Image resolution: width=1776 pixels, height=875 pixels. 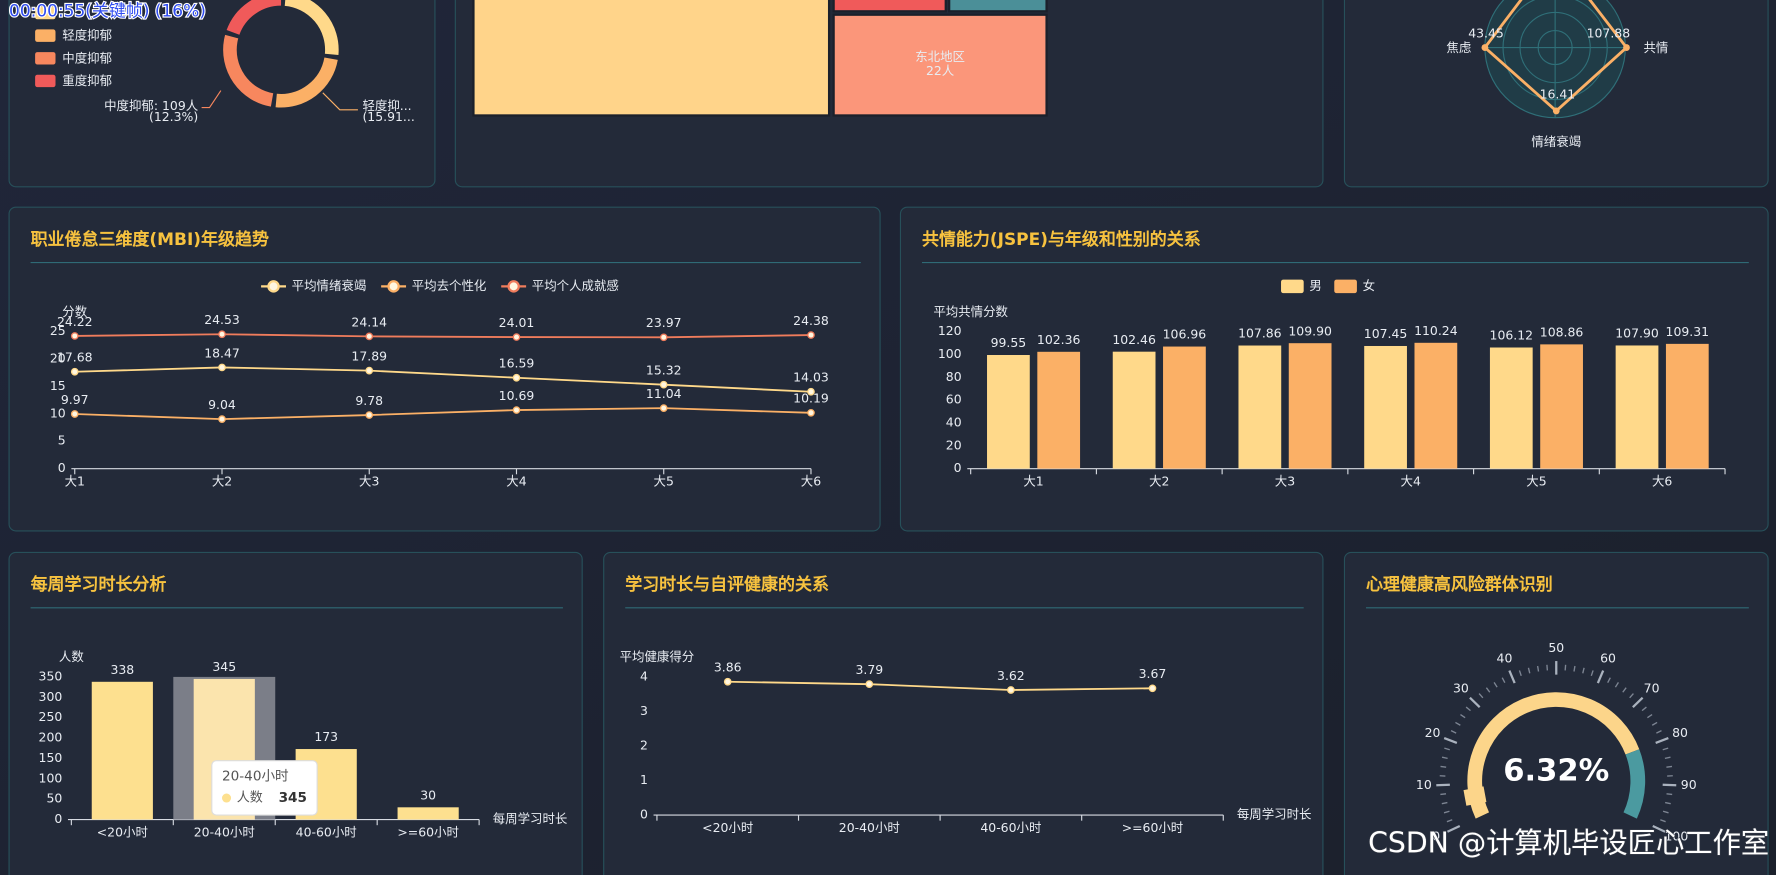 What do you see at coordinates (1369, 285) in the screenshot?
I see `legend-label: 女` at bounding box center [1369, 285].